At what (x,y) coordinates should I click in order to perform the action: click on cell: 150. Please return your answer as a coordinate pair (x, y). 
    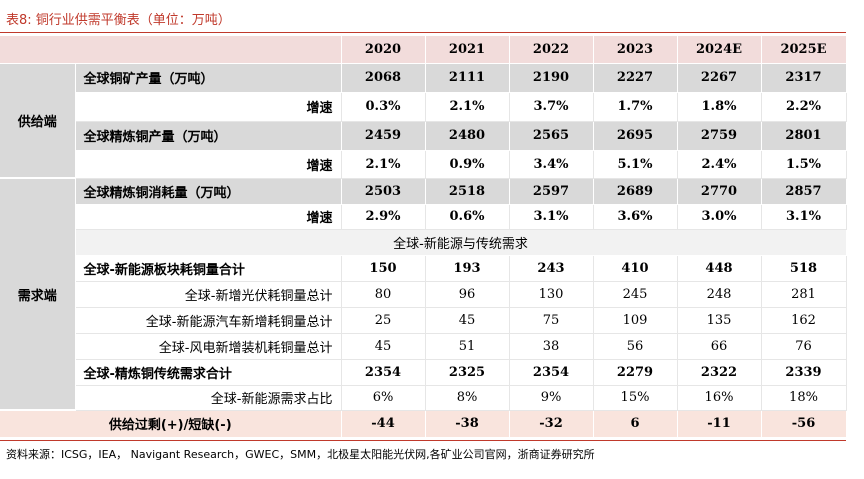
    Looking at the image, I should click on (383, 268).